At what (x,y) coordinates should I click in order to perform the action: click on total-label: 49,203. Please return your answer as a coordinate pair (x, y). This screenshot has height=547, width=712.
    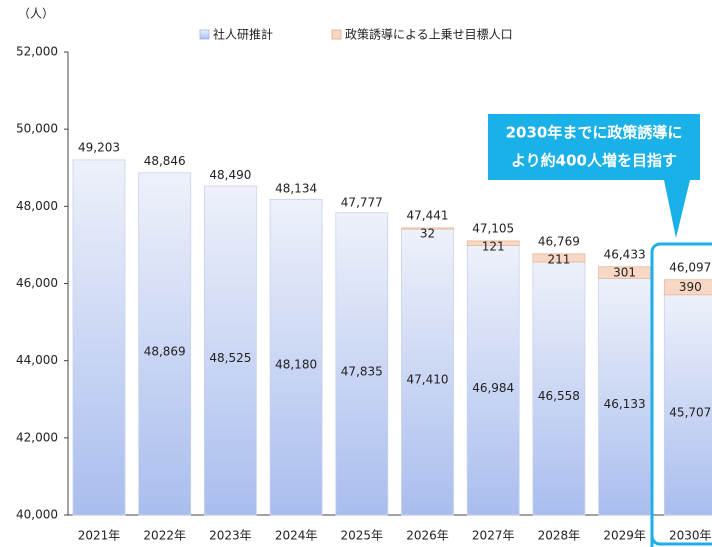
    Looking at the image, I should click on (99, 147).